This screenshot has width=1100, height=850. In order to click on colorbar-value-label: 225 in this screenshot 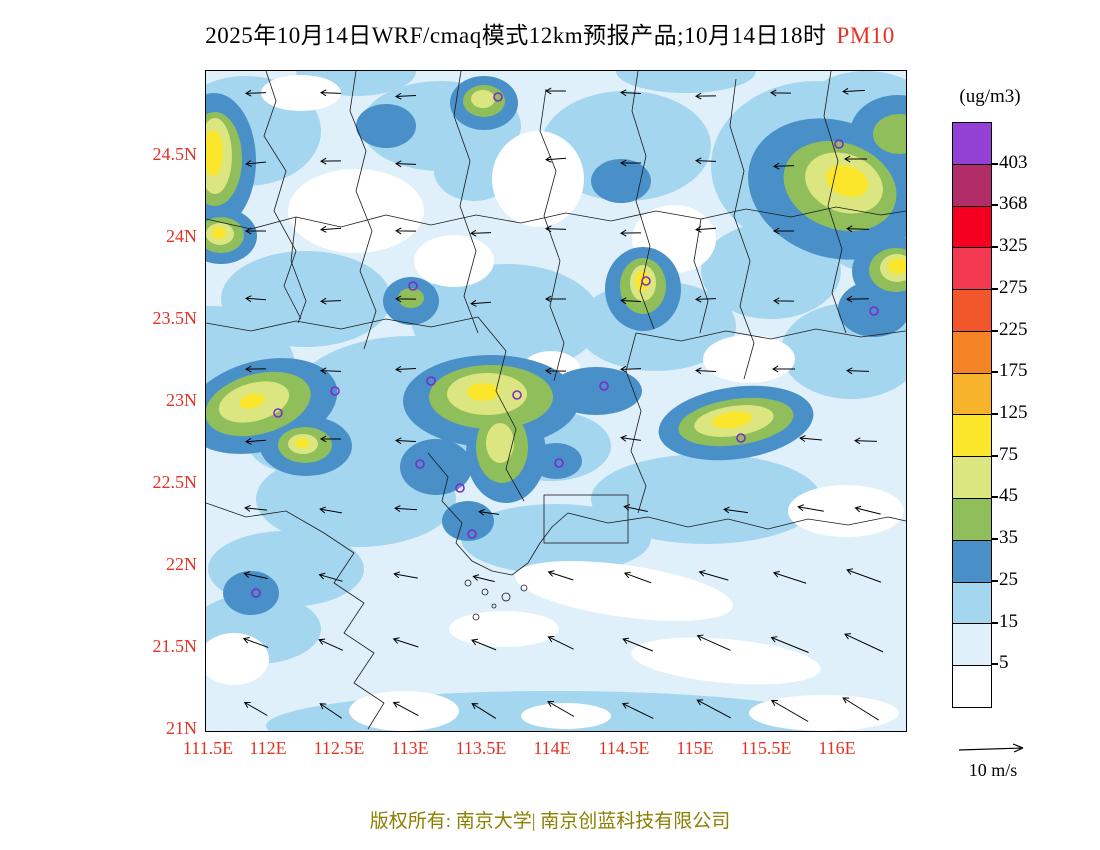, I will do `click(1013, 329)`.